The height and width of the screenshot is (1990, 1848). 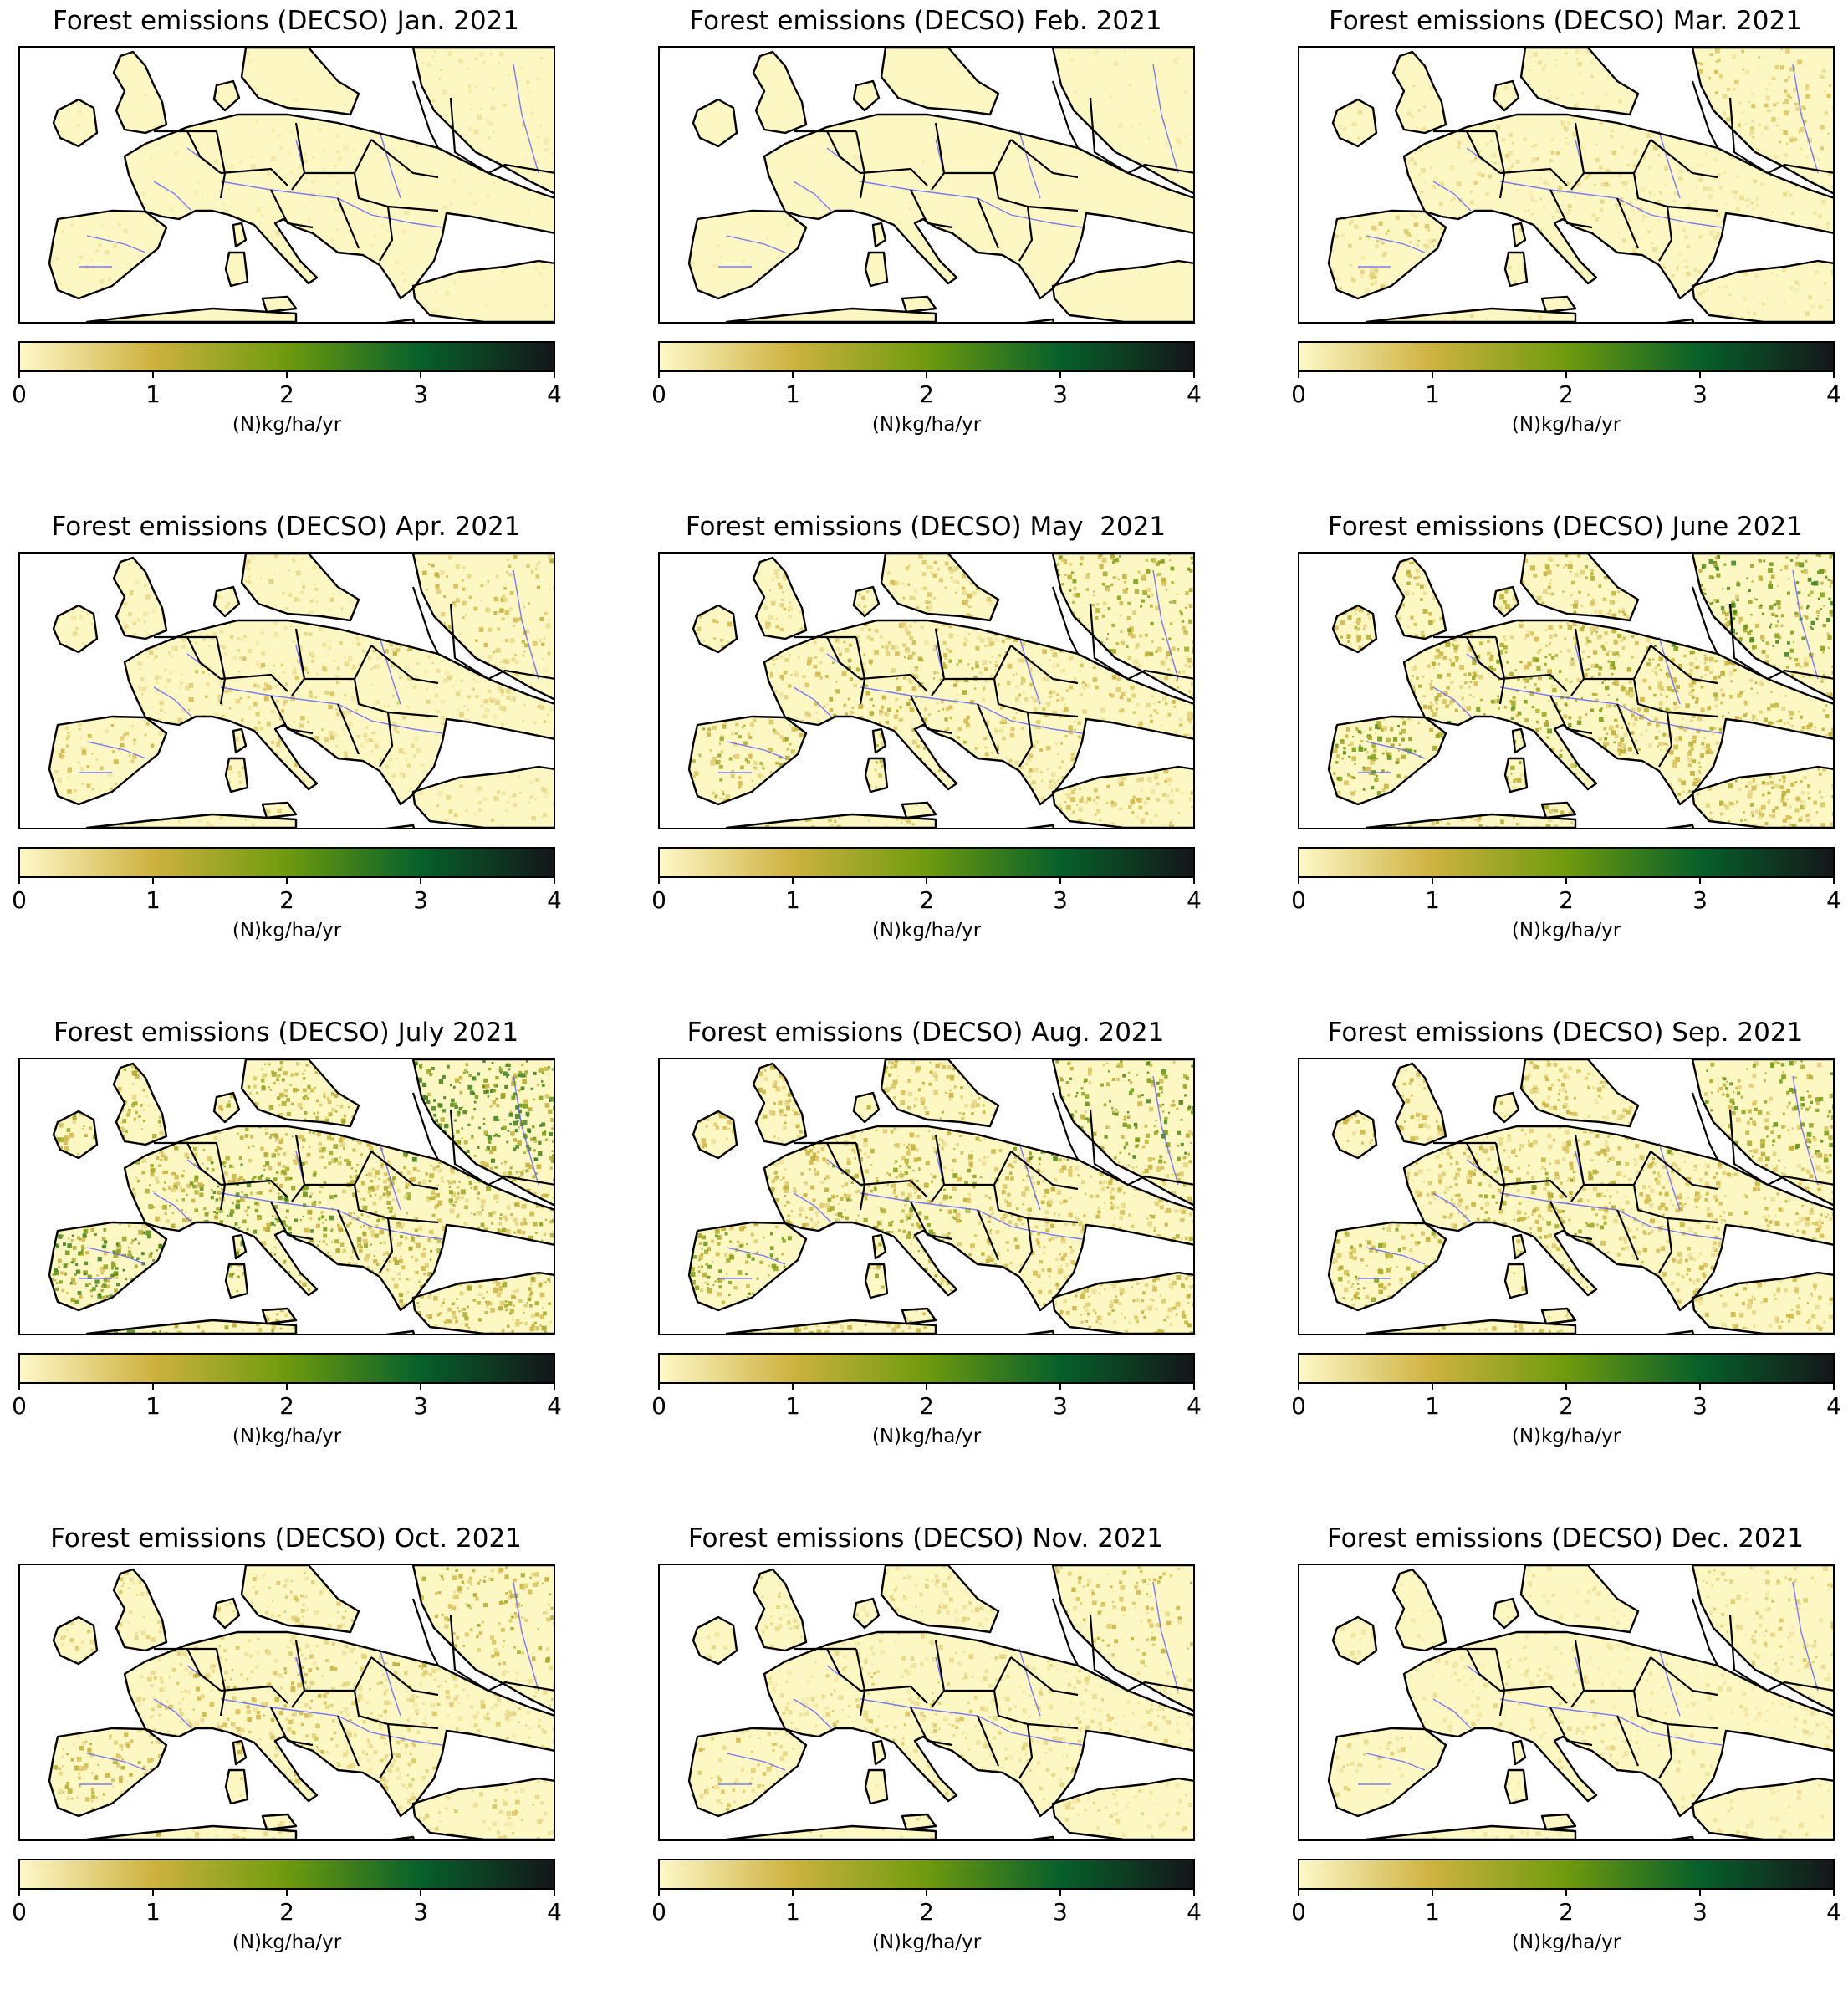 What do you see at coordinates (1565, 1539) in the screenshot?
I see `panel-title: Forest emissions (DECSO) Dec. 2021` at bounding box center [1565, 1539].